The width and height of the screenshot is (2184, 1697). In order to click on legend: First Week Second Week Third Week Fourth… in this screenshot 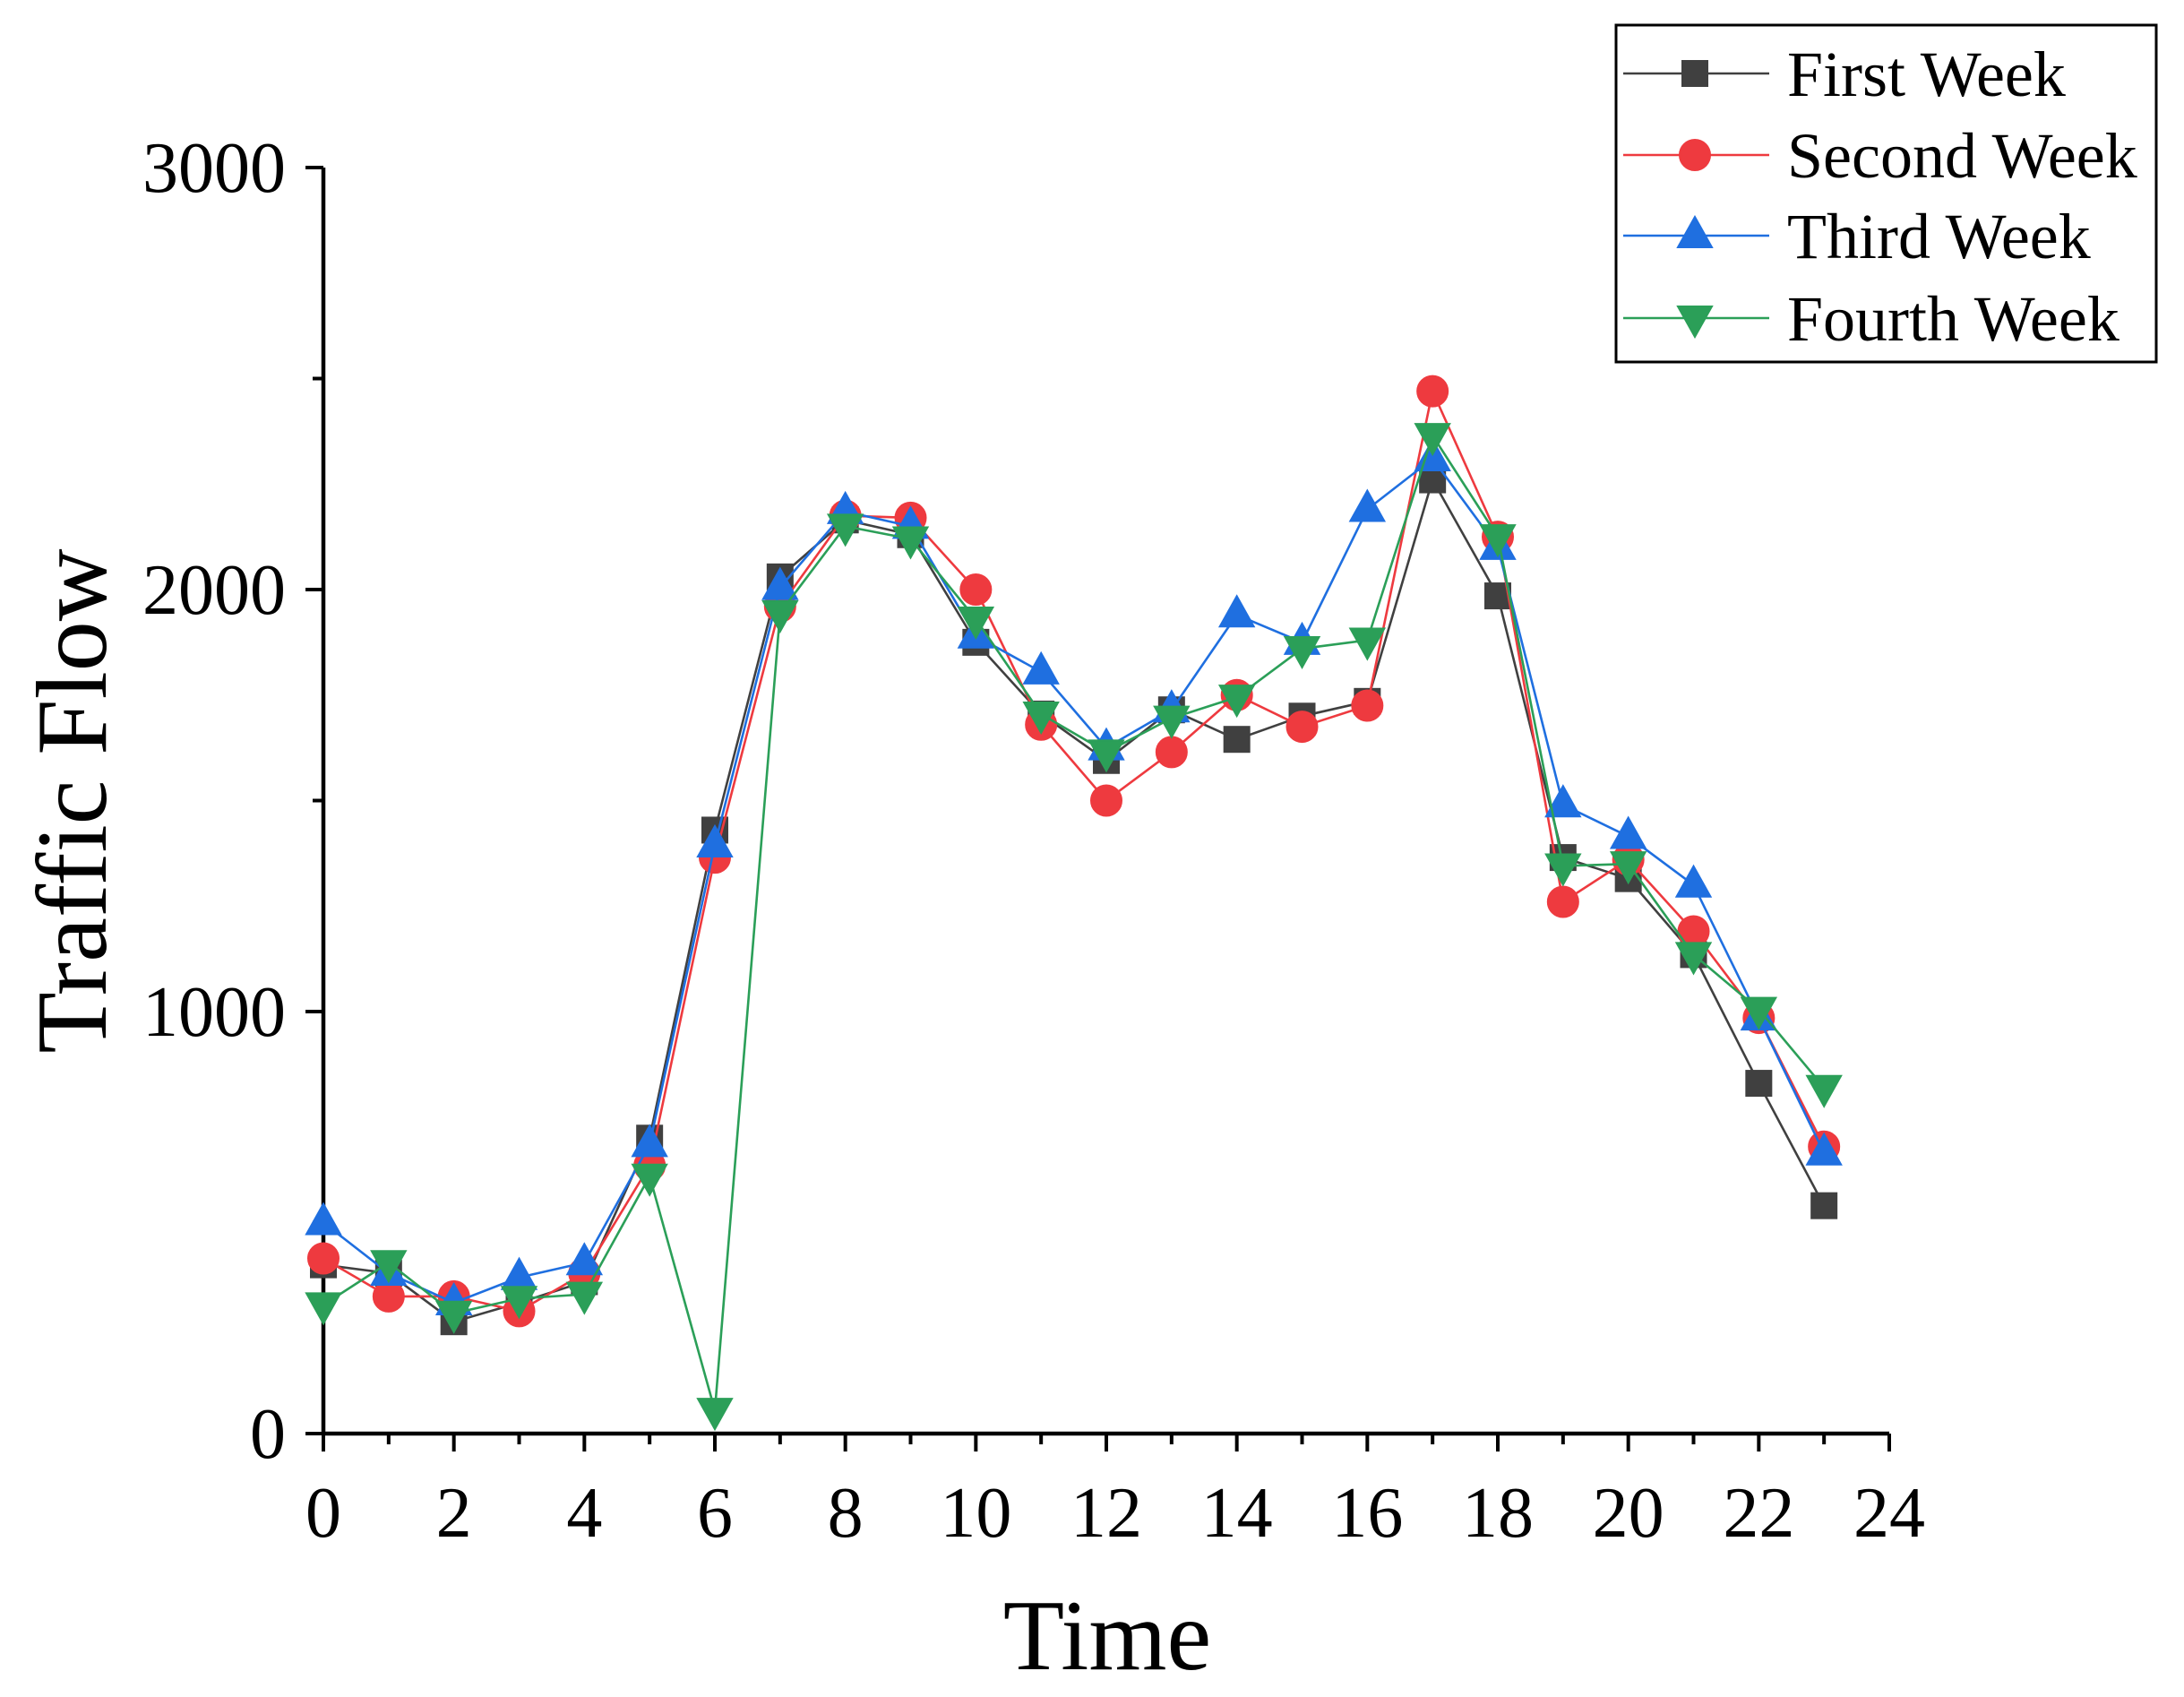, I will do `click(1886, 193)`.